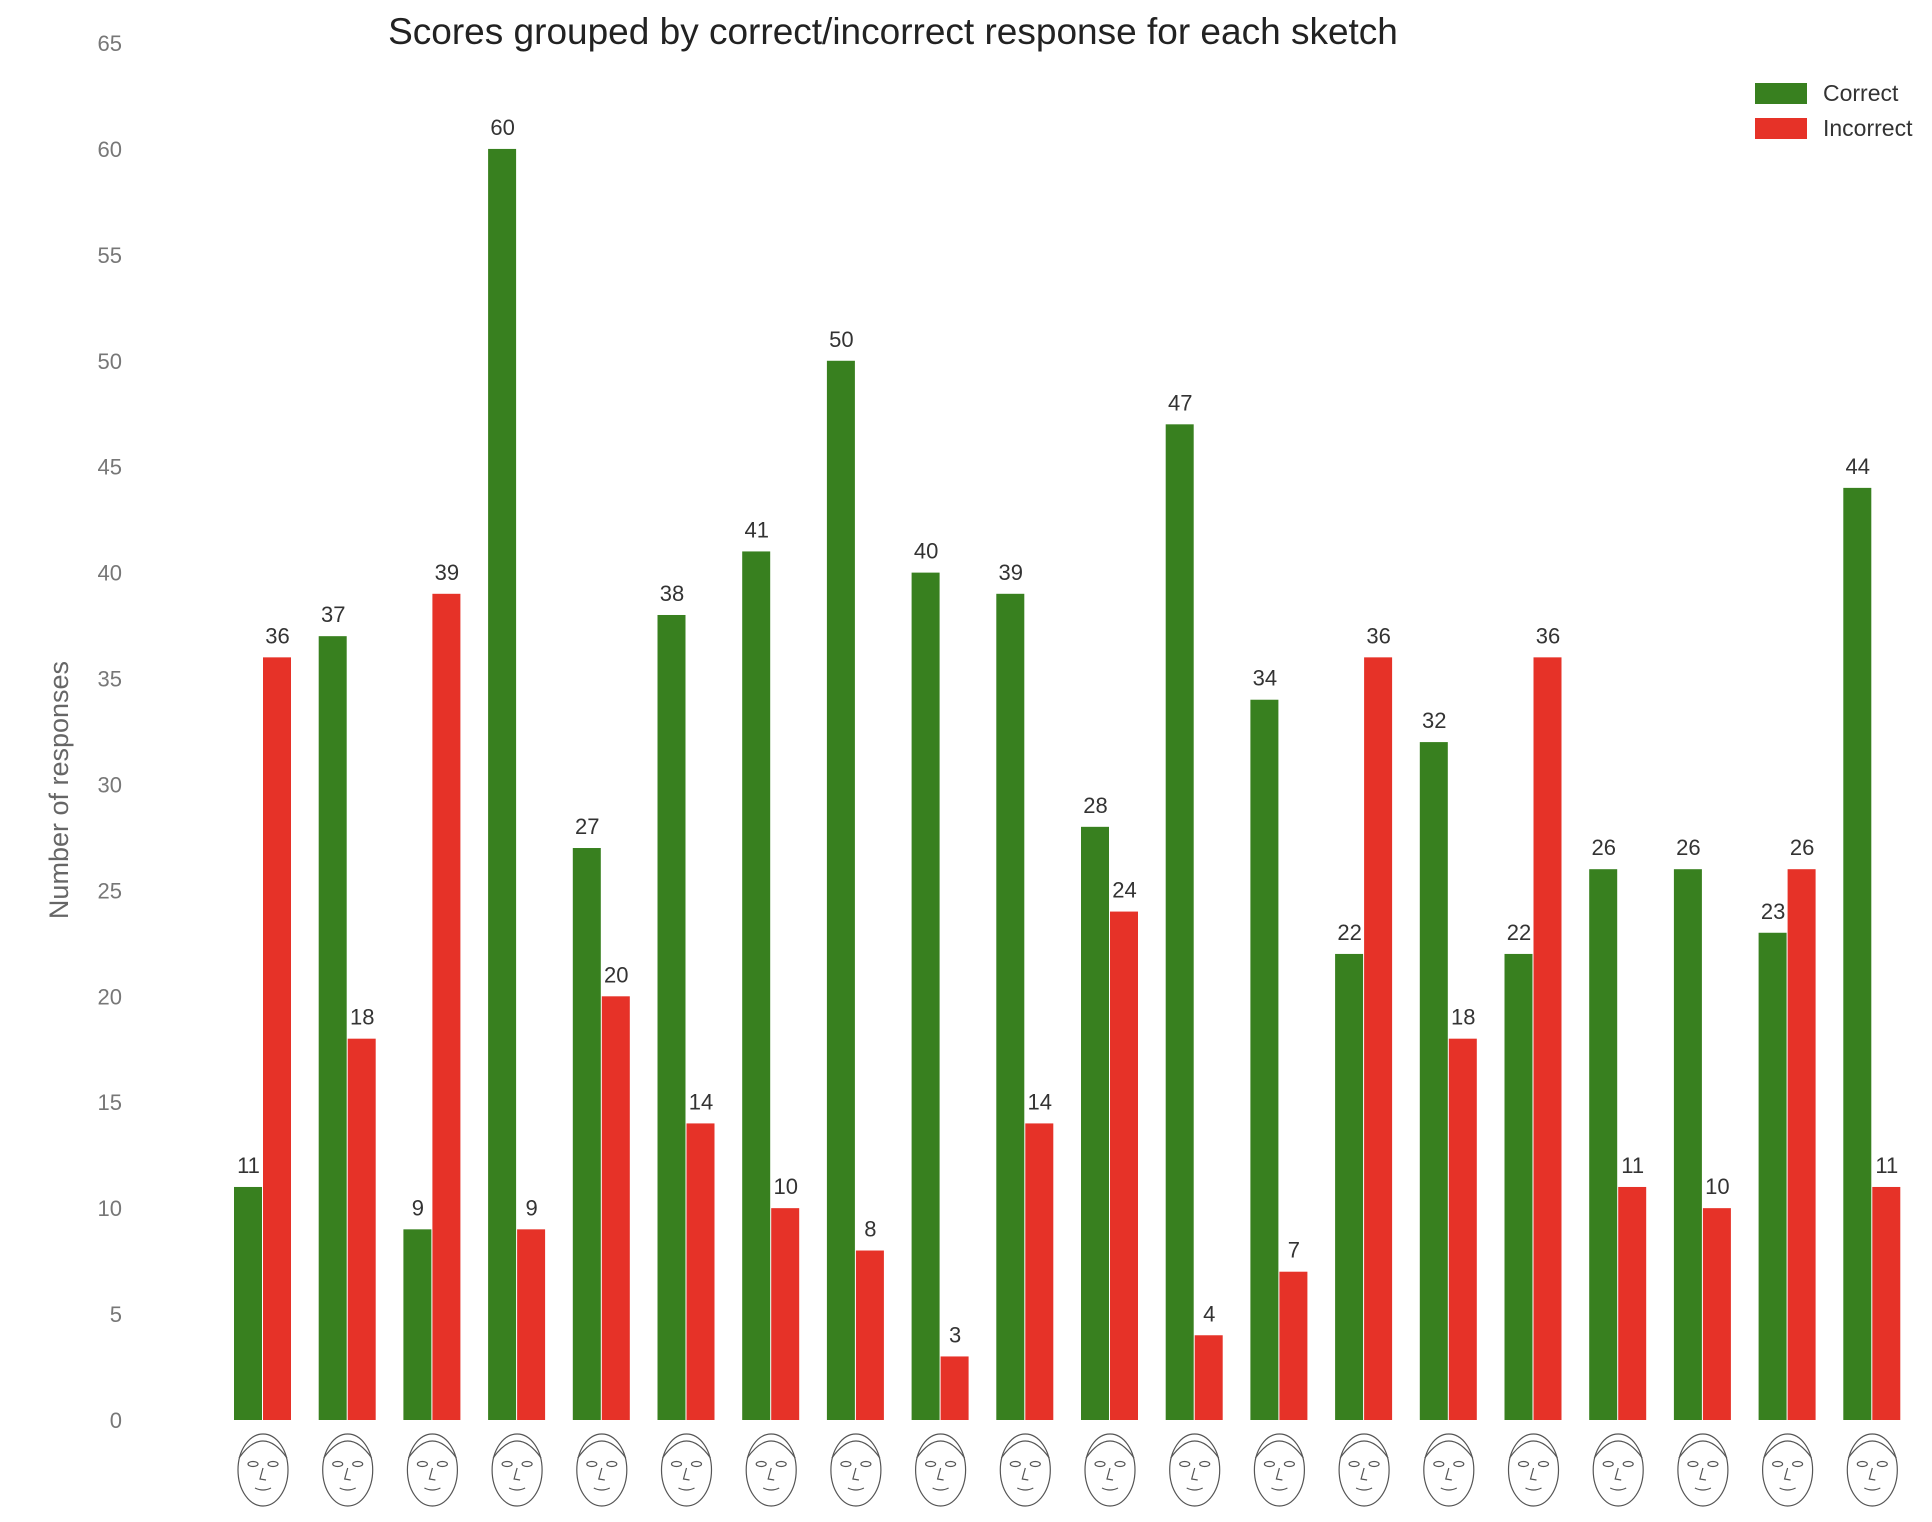 The width and height of the screenshot is (1932, 1522). What do you see at coordinates (110, 784) in the screenshot?
I see `y-tick-label: 30` at bounding box center [110, 784].